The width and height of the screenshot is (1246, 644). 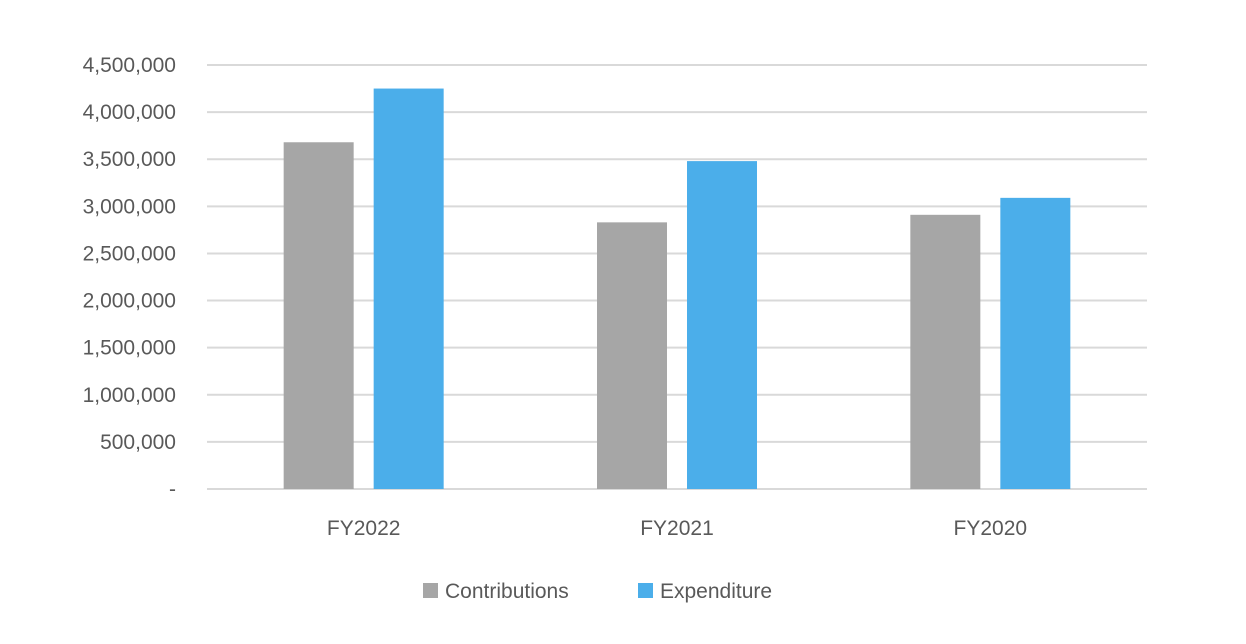 I want to click on y-tick-label: 3,500,000, so click(x=129, y=159).